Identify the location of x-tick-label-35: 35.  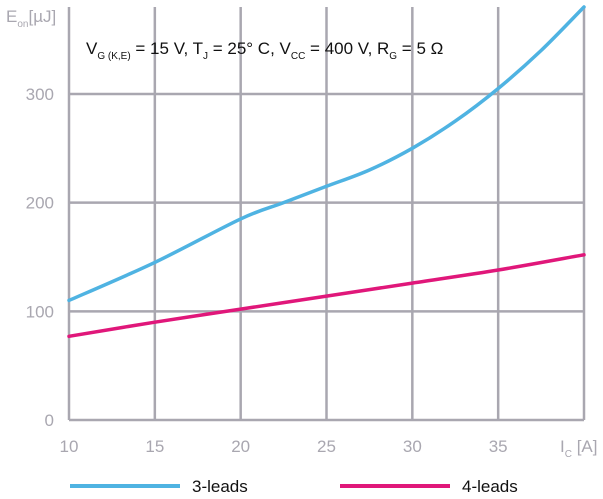
(498, 446).